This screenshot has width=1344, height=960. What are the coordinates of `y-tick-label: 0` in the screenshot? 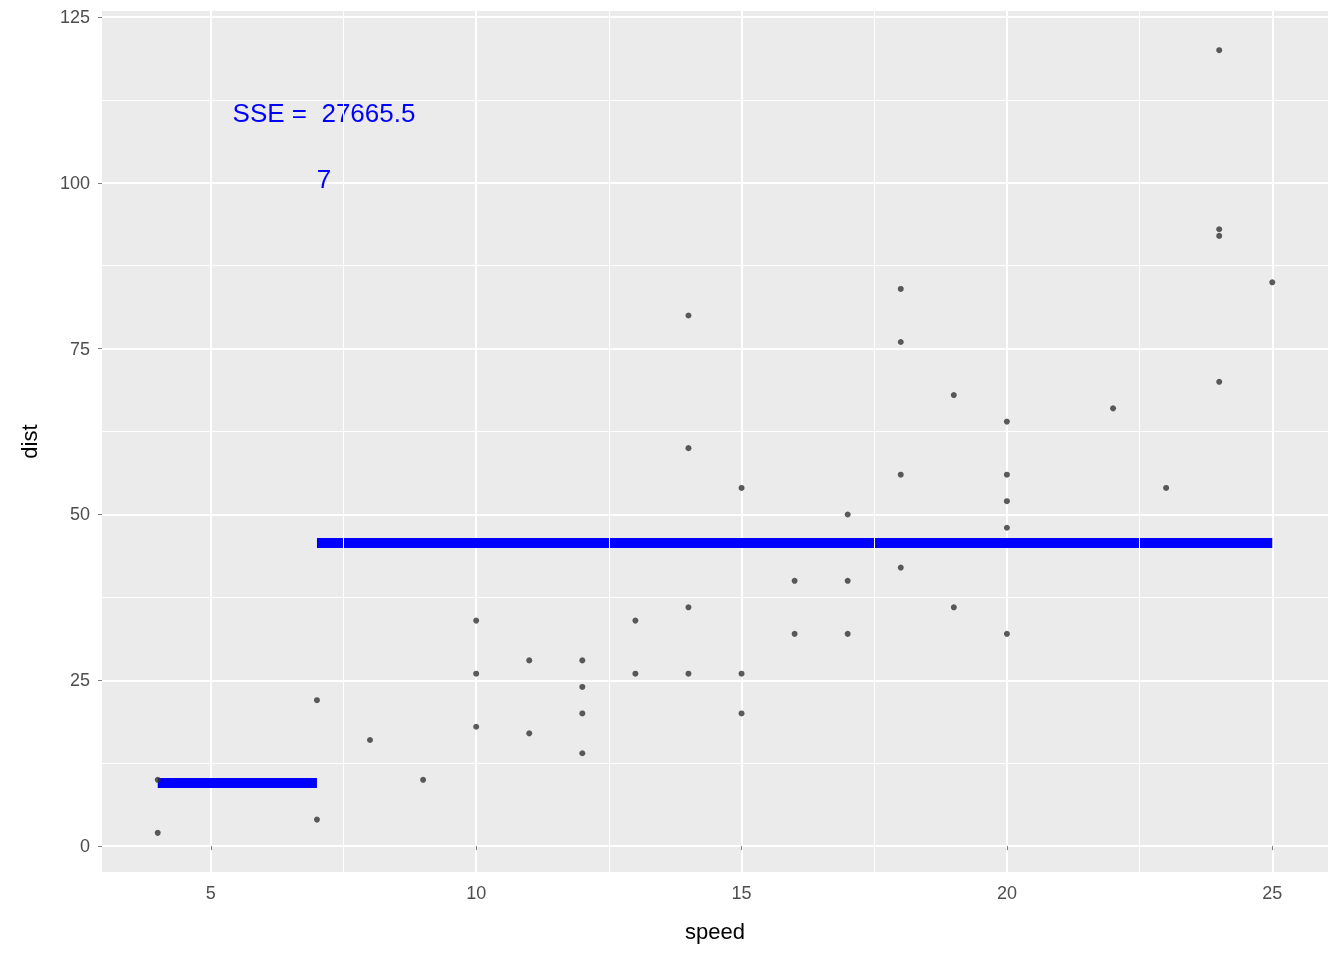 It's located at (84, 846).